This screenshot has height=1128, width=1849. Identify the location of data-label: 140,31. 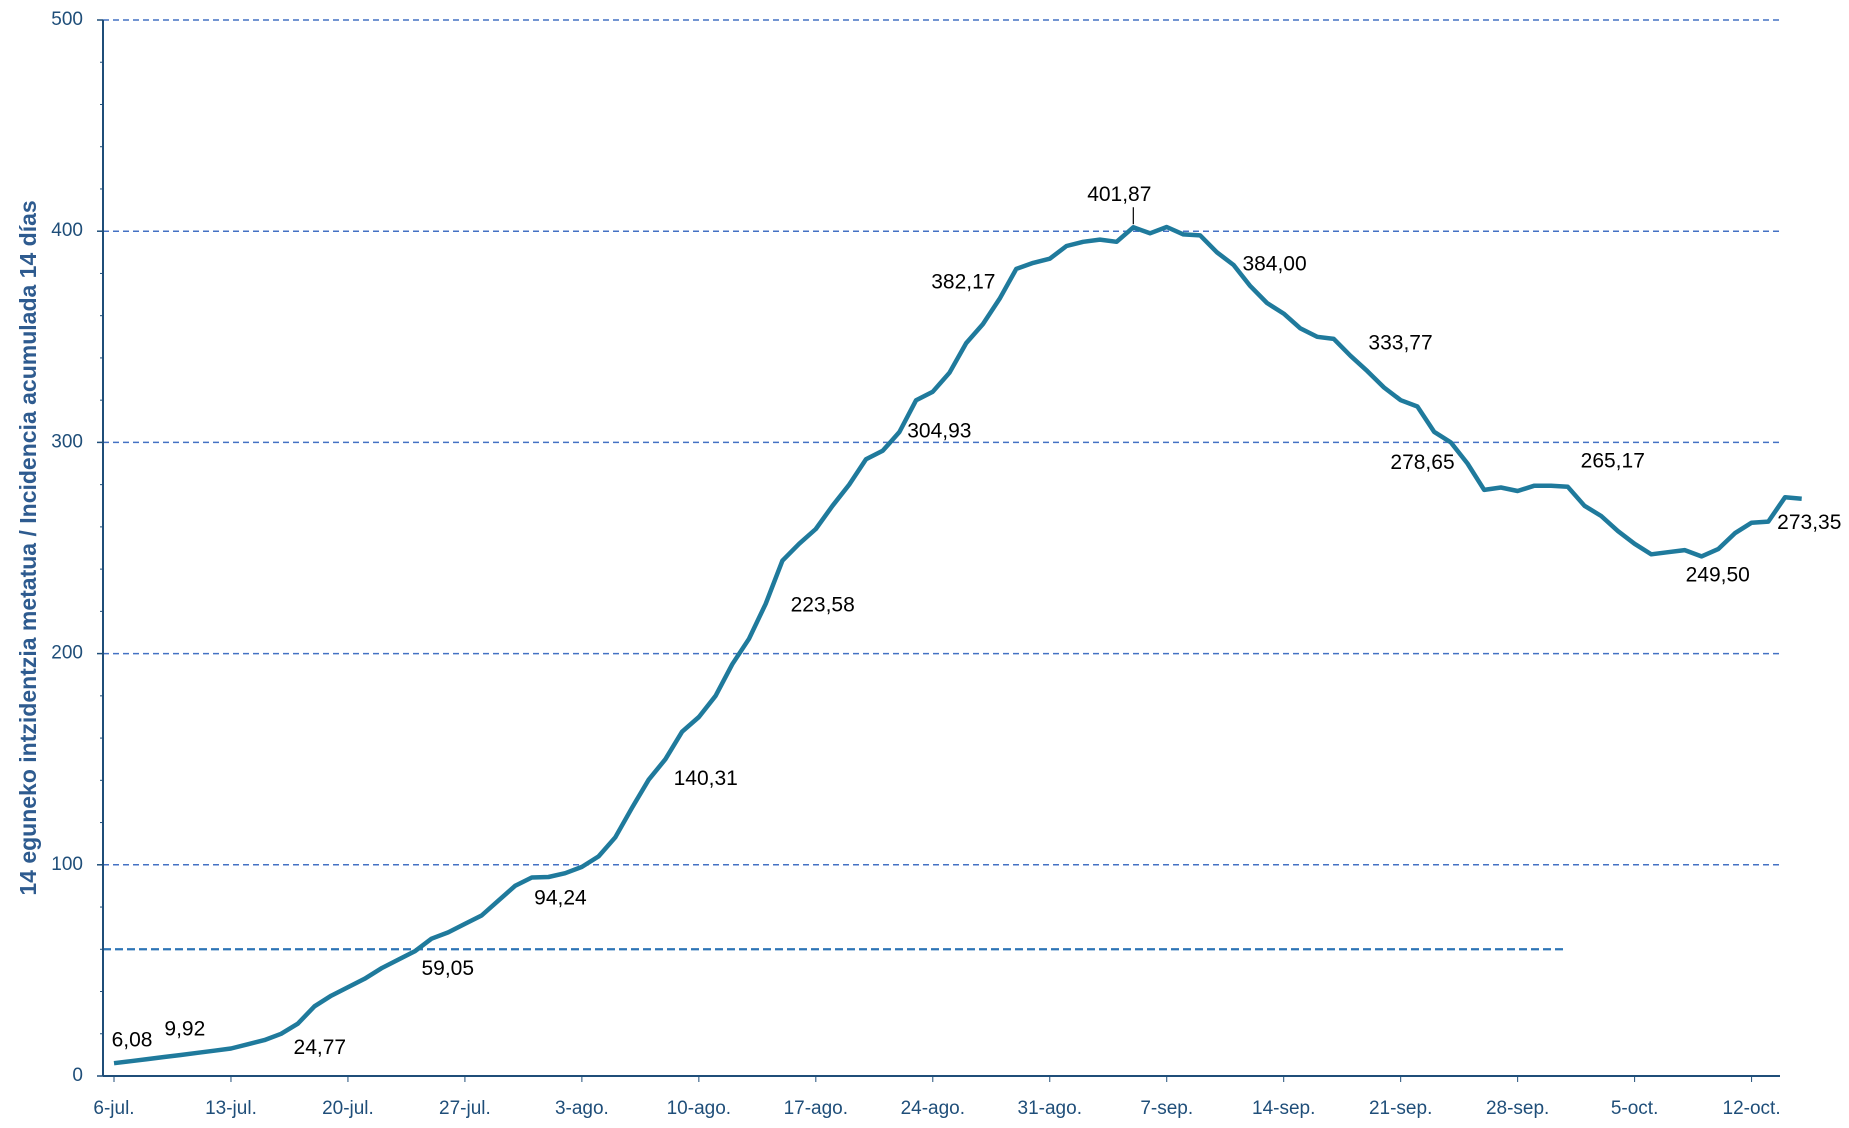
(706, 778).